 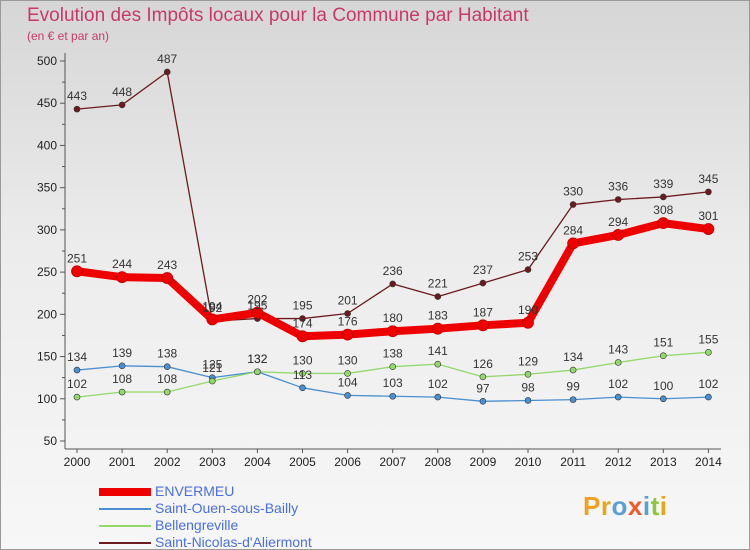 What do you see at coordinates (122, 379) in the screenshot?
I see `data-label: 108` at bounding box center [122, 379].